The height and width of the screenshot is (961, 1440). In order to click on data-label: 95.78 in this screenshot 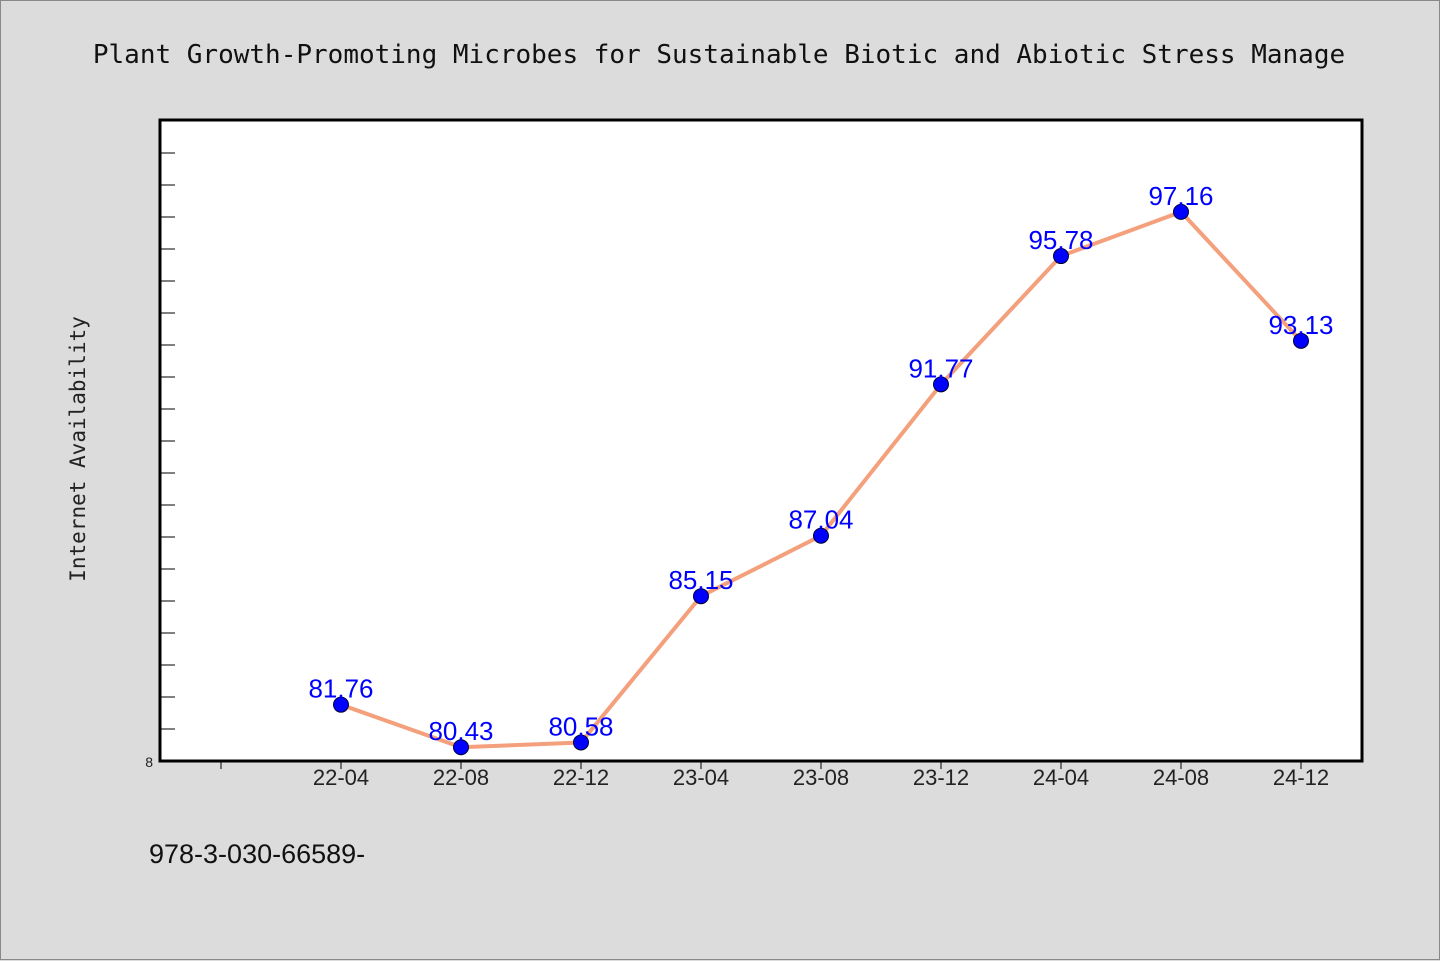, I will do `click(1060, 240)`.